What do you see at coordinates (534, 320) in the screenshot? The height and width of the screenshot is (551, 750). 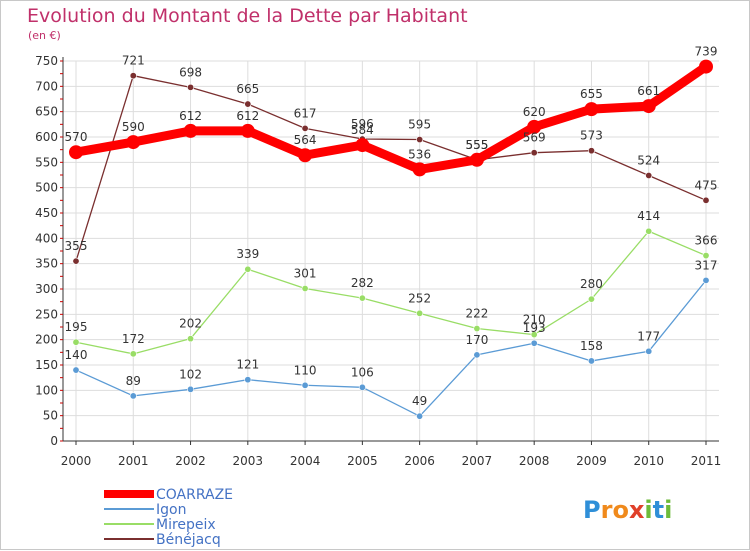 I see `data-label: 210` at bounding box center [534, 320].